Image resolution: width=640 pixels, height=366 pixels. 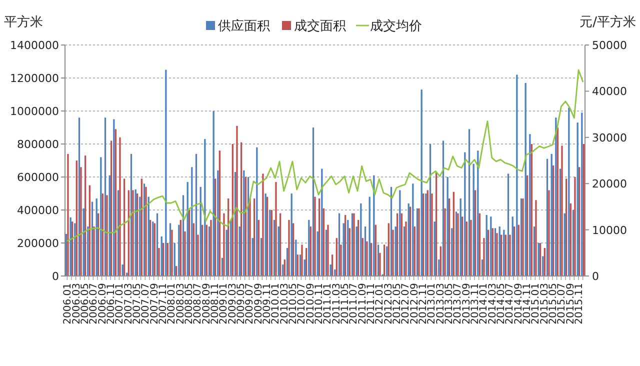 I want to click on y2-tick-label: 30000, so click(x=609, y=137).